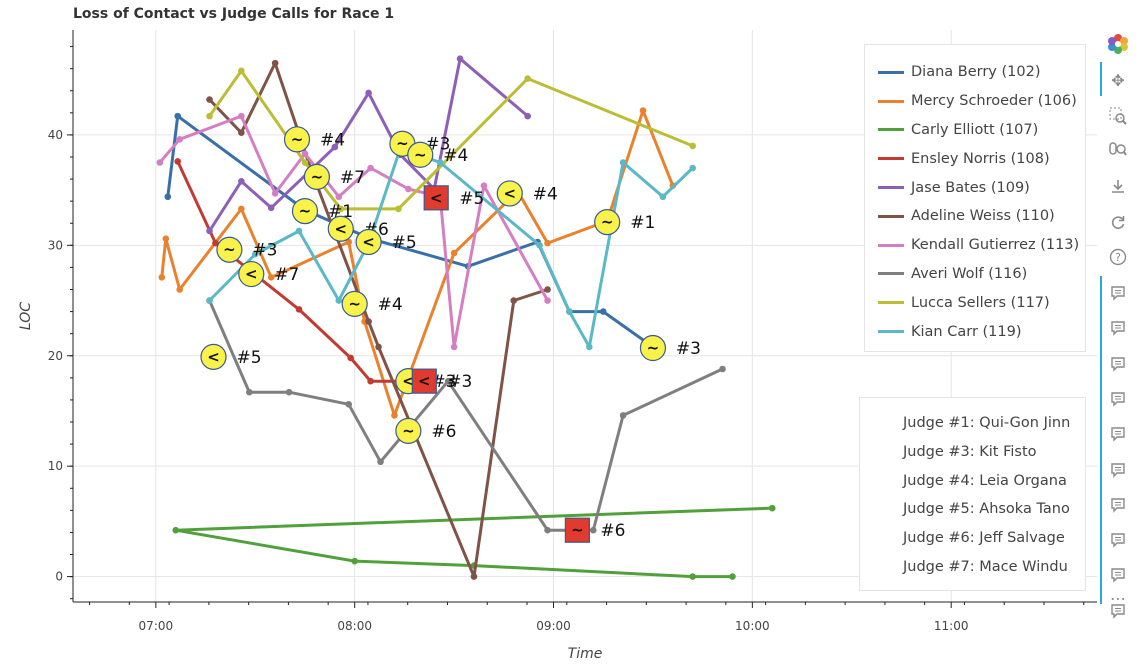 This screenshot has width=1141, height=670. What do you see at coordinates (975, 331) in the screenshot?
I see `legend-item: Kian Carr (119)` at bounding box center [975, 331].